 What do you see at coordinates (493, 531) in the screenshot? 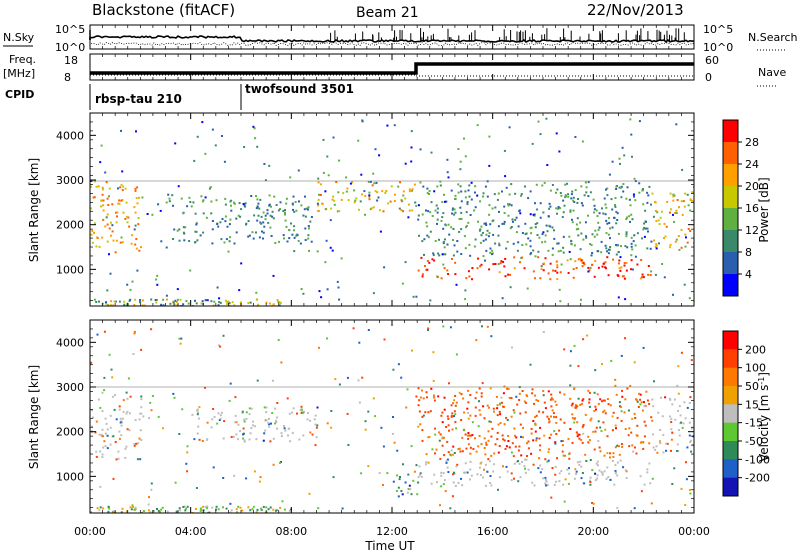
I see `xtick-label: 16:00` at bounding box center [493, 531].